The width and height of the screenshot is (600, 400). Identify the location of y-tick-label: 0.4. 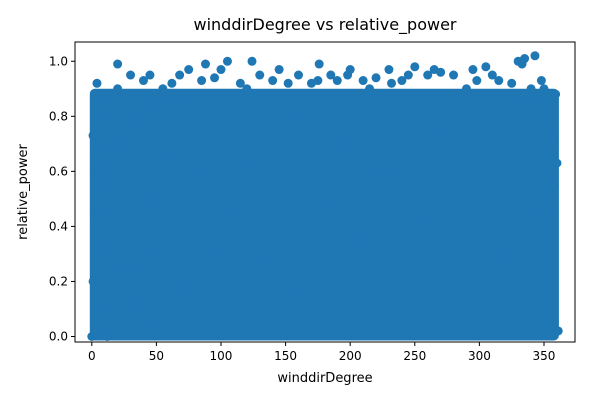
(58, 226).